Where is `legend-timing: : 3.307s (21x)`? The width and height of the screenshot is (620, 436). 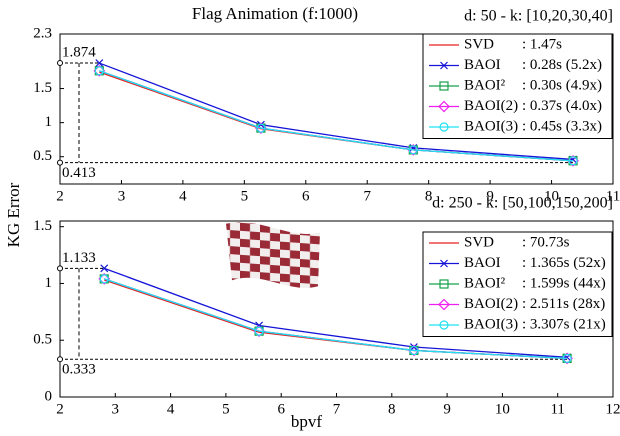 legend-timing: : 3.307s (21x) is located at coordinates (564, 324).